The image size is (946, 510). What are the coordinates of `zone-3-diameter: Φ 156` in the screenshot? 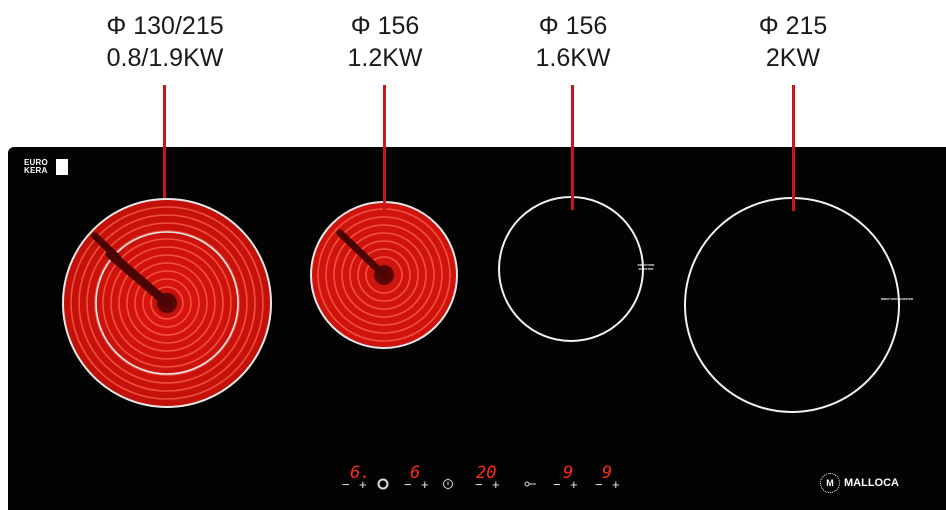 It's located at (573, 26).